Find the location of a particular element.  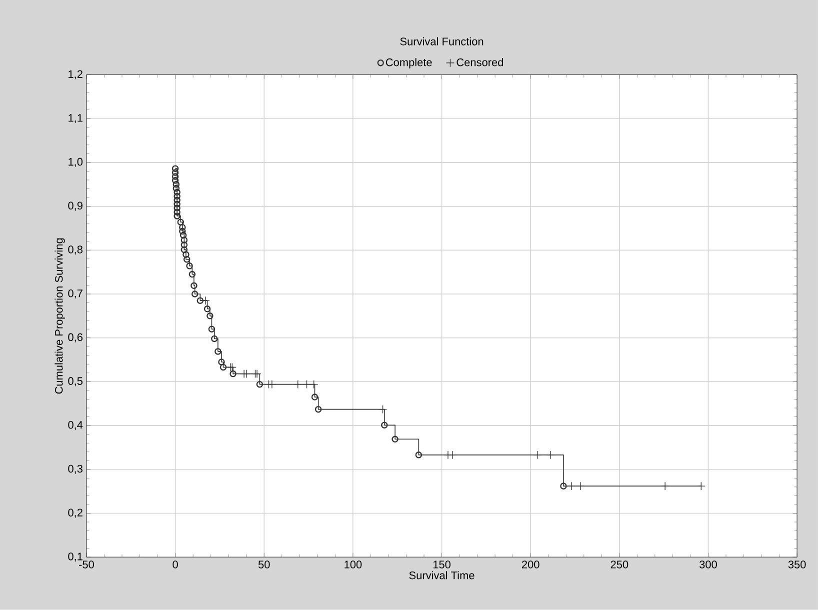

y-tick-label: 0,7 is located at coordinates (75, 294).